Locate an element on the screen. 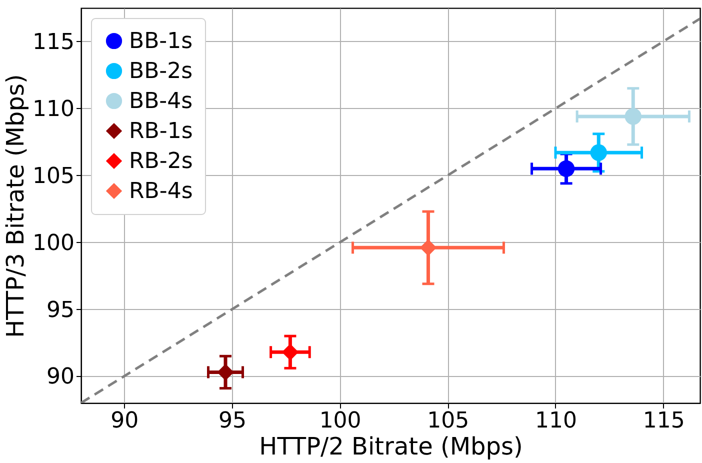  legend-label: RB-1s is located at coordinates (161, 131).